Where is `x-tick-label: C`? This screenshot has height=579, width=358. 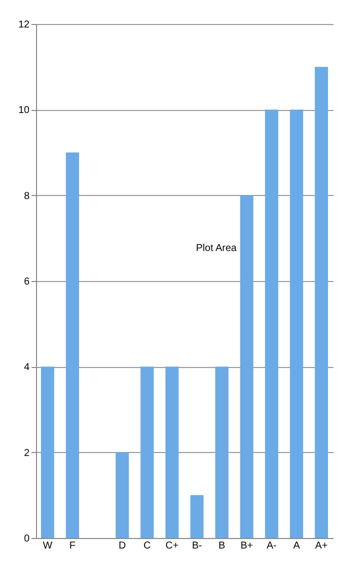
x-tick-label: C is located at coordinates (147, 546).